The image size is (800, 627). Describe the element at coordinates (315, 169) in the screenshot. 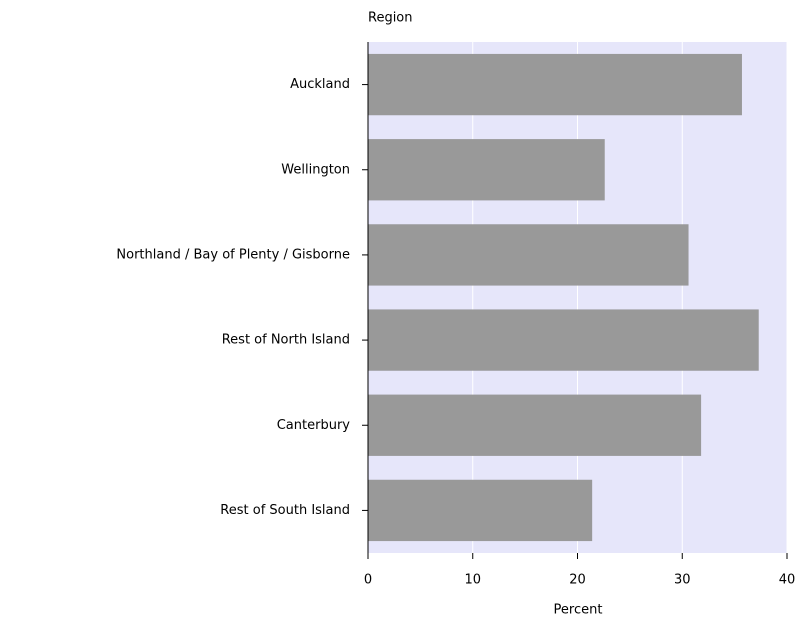

I see `y-tick-label: Wellington` at that location.